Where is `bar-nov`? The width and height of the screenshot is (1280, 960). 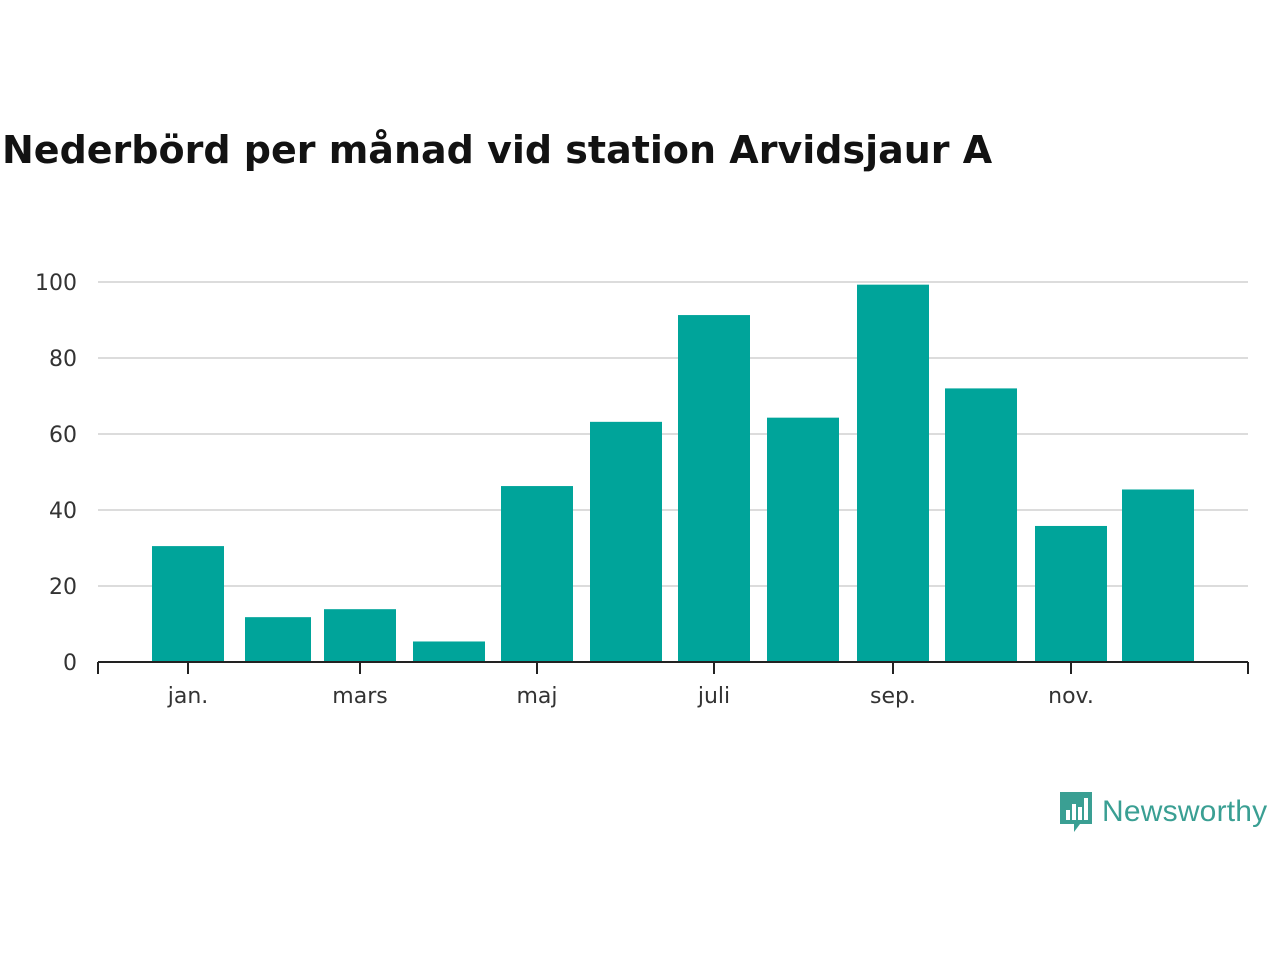 bar-nov is located at coordinates (1071, 593).